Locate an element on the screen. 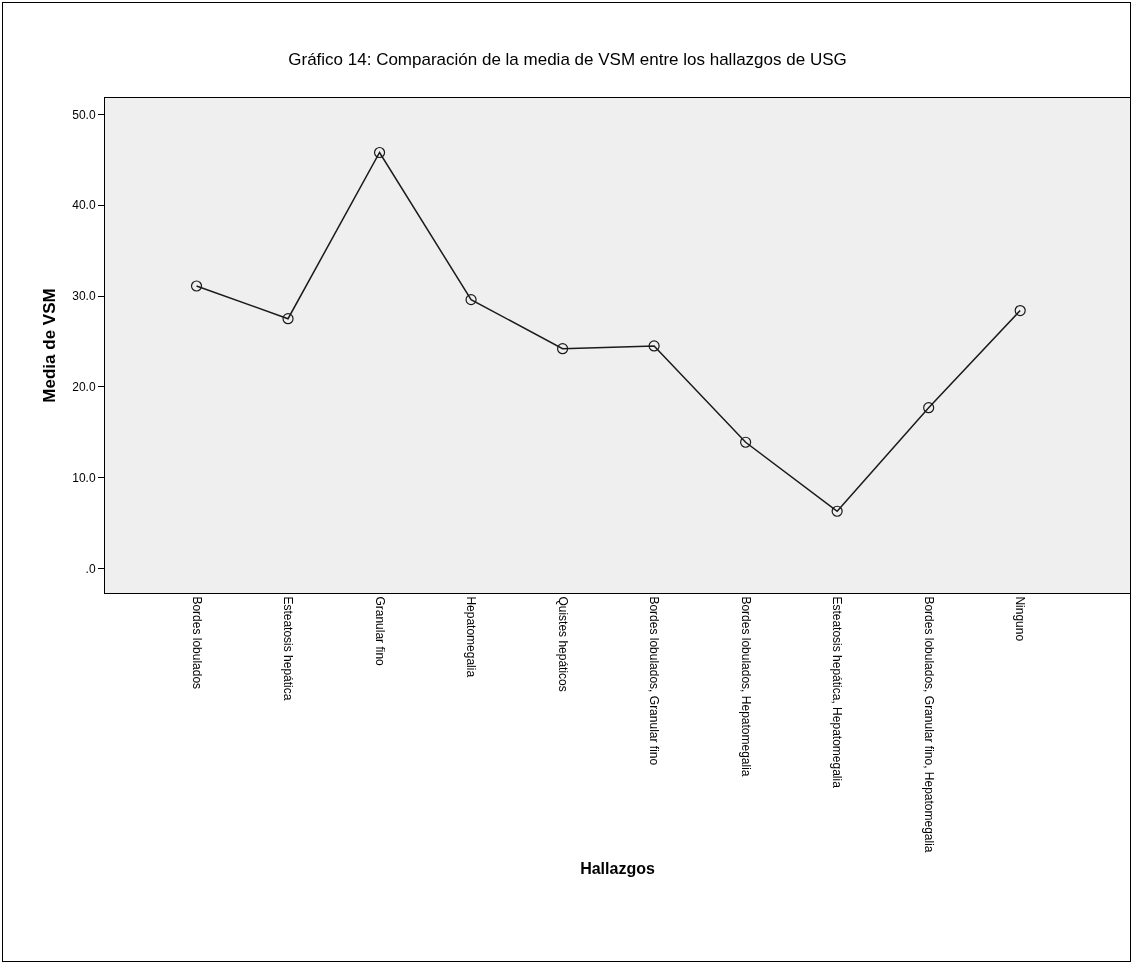 The height and width of the screenshot is (966, 1135). y-tick-label: 30.0 is located at coordinates (84, 296).